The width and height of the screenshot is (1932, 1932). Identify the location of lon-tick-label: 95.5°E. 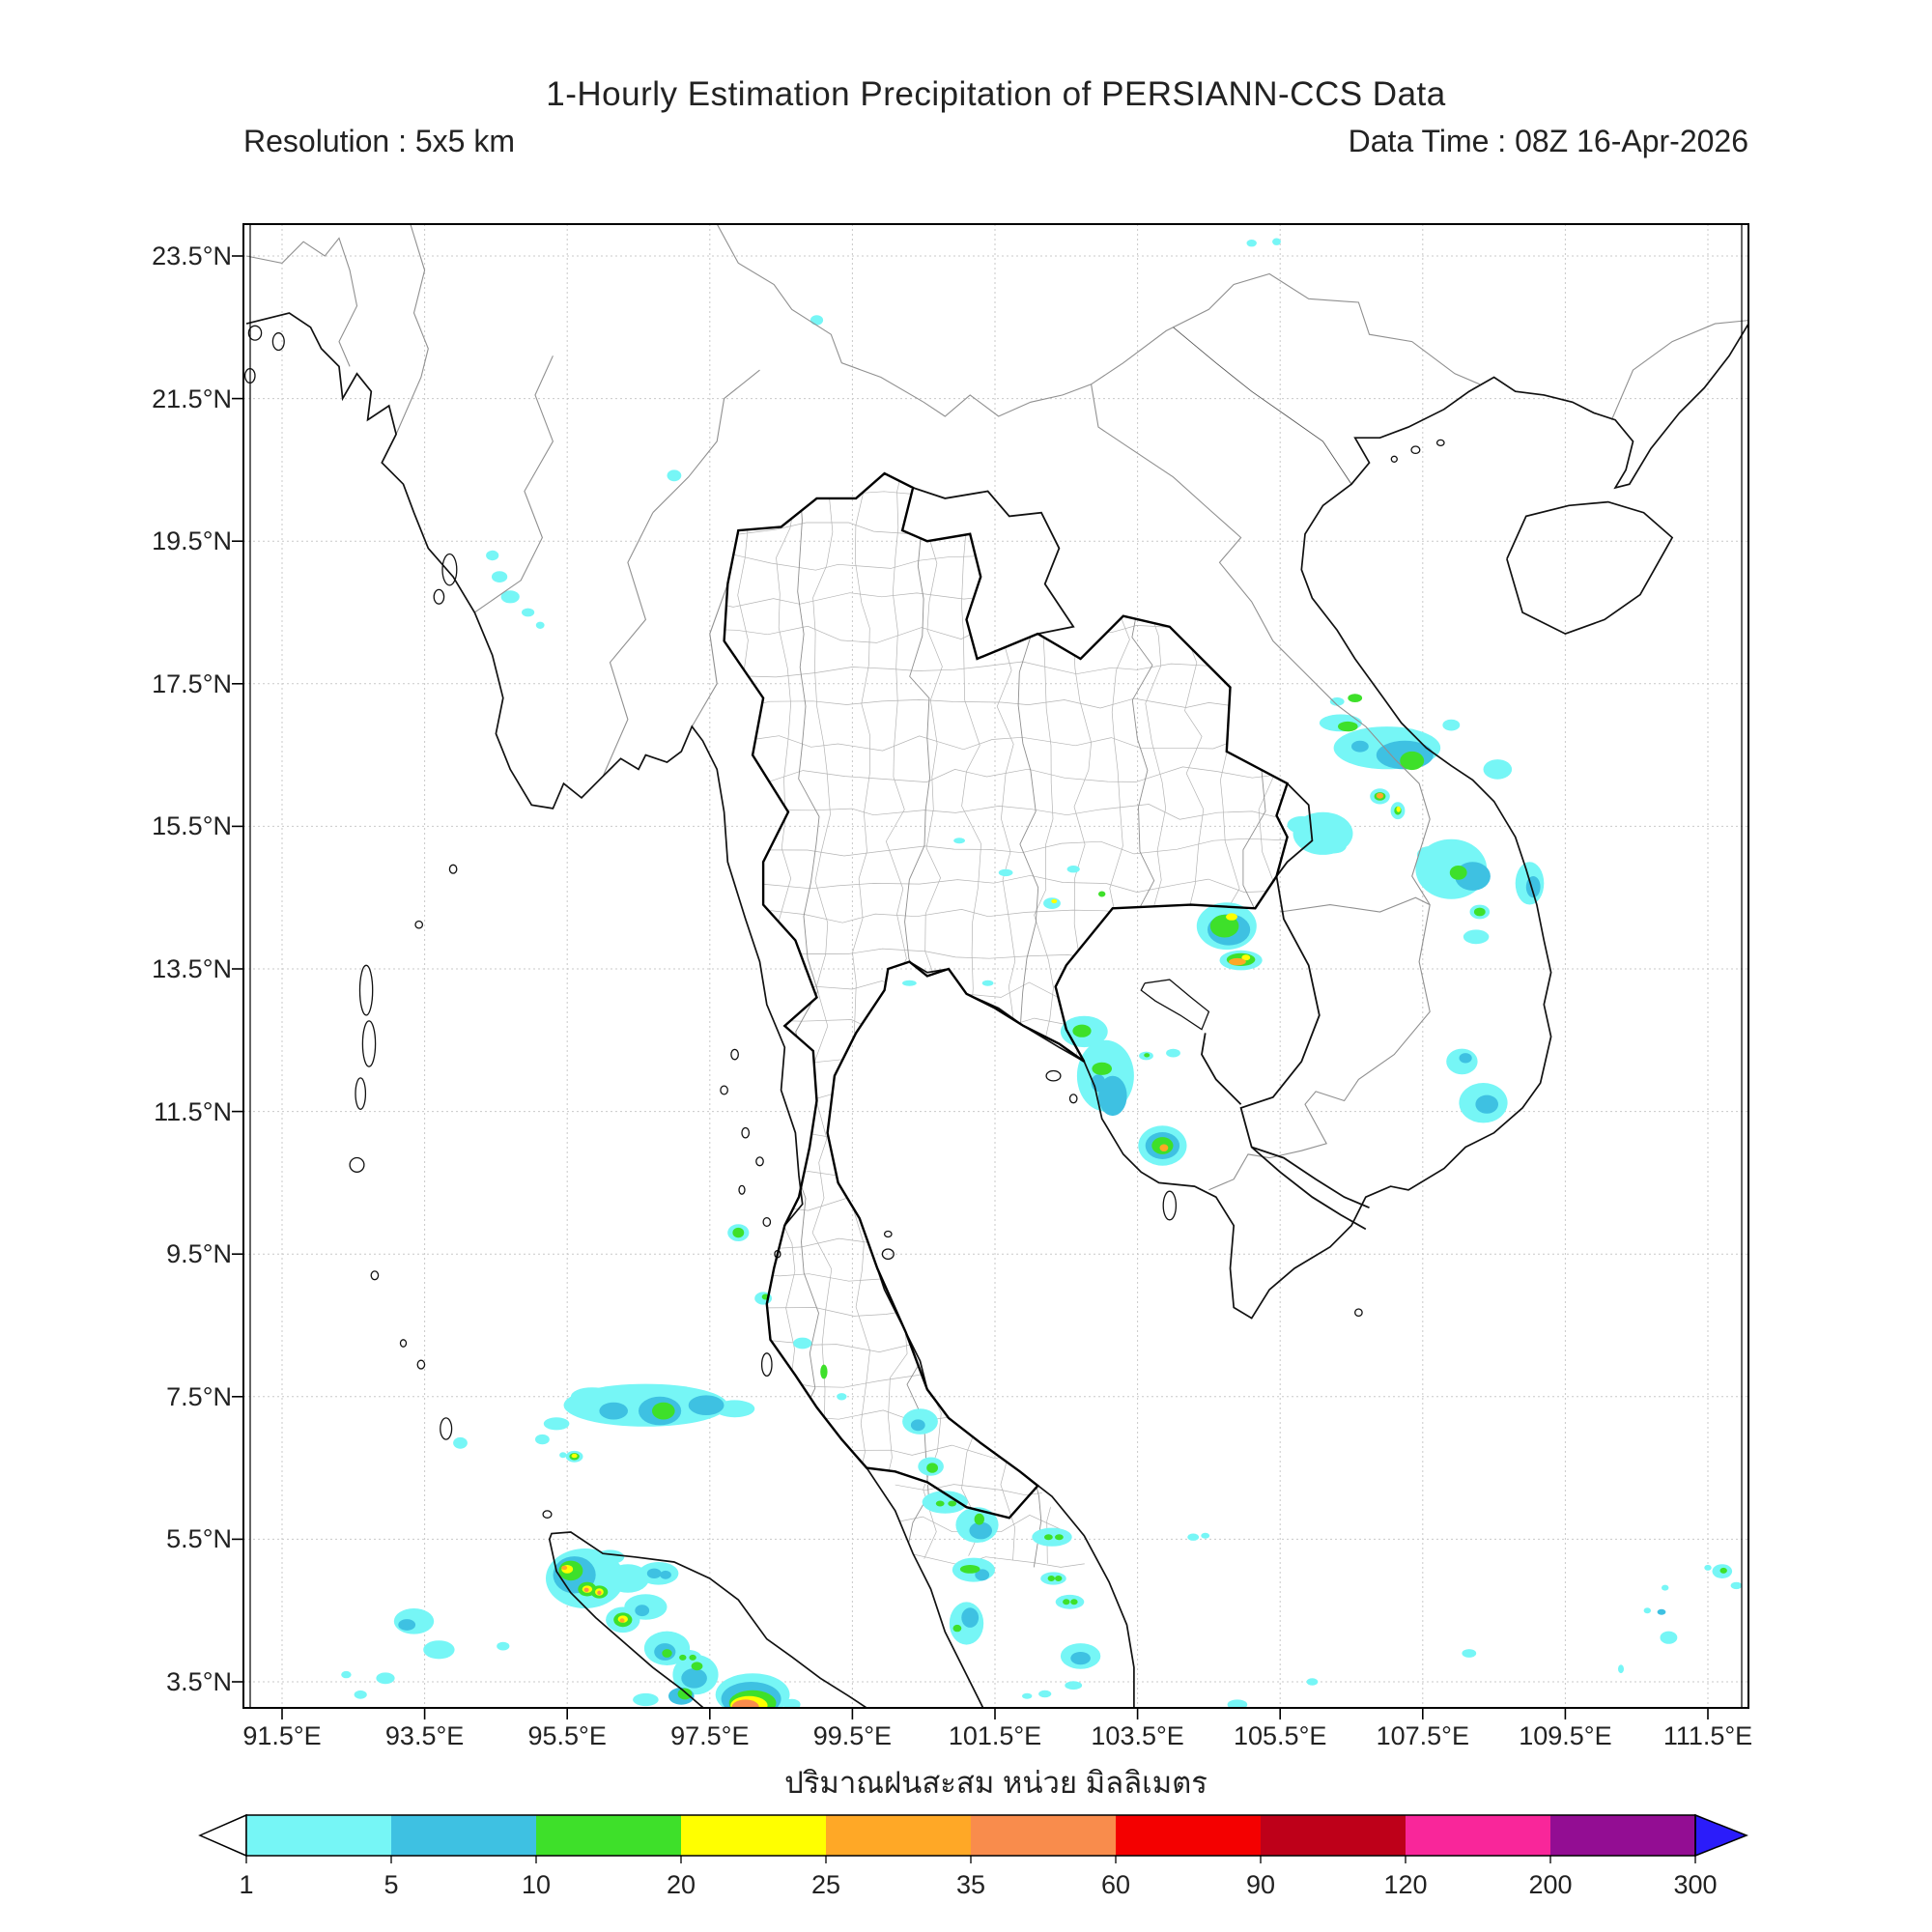
(567, 1735).